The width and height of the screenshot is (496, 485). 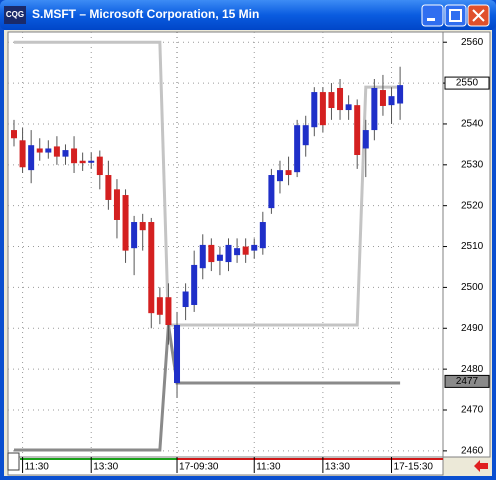 I want to click on y-tick-label: 2500, so click(x=472, y=287).